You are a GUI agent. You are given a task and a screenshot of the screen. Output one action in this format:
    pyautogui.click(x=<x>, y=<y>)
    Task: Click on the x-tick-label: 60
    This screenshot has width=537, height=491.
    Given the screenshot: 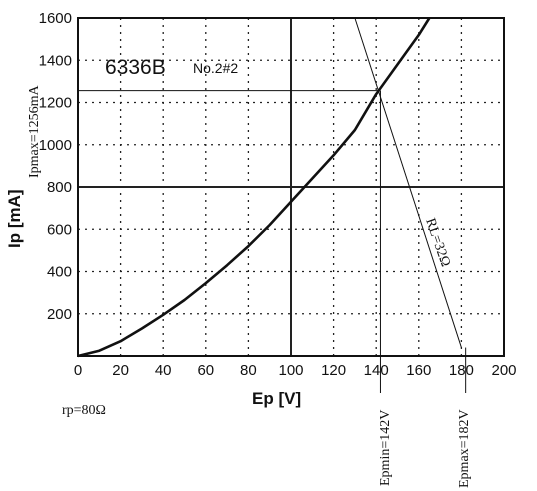 What is the action you would take?
    pyautogui.click(x=205, y=370)
    